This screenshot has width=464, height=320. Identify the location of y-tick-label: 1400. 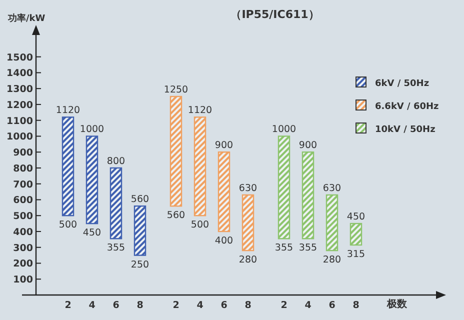
(20, 74).